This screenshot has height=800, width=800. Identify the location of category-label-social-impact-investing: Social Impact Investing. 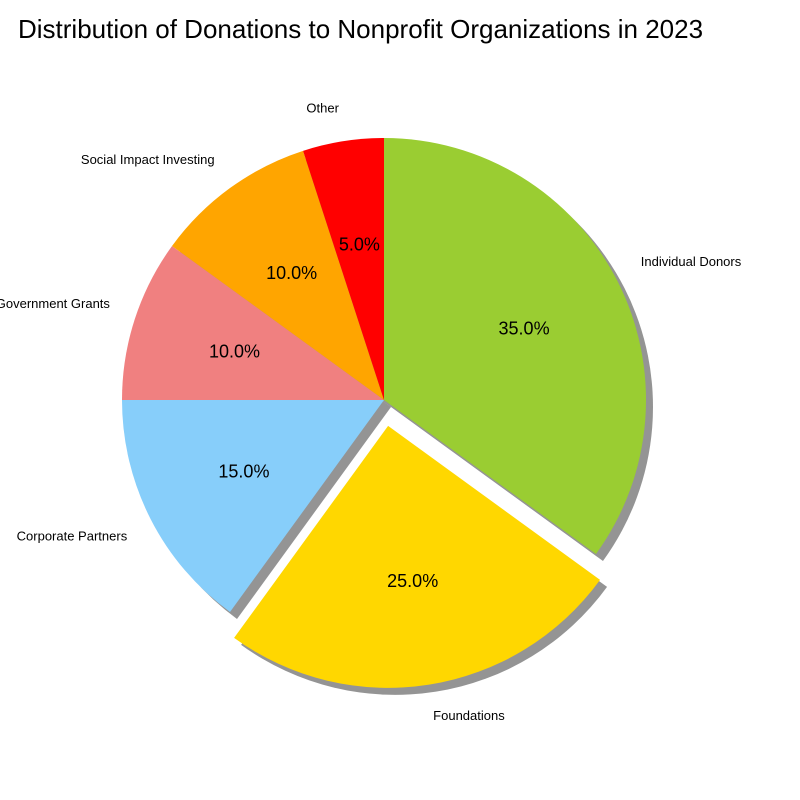
(148, 159).